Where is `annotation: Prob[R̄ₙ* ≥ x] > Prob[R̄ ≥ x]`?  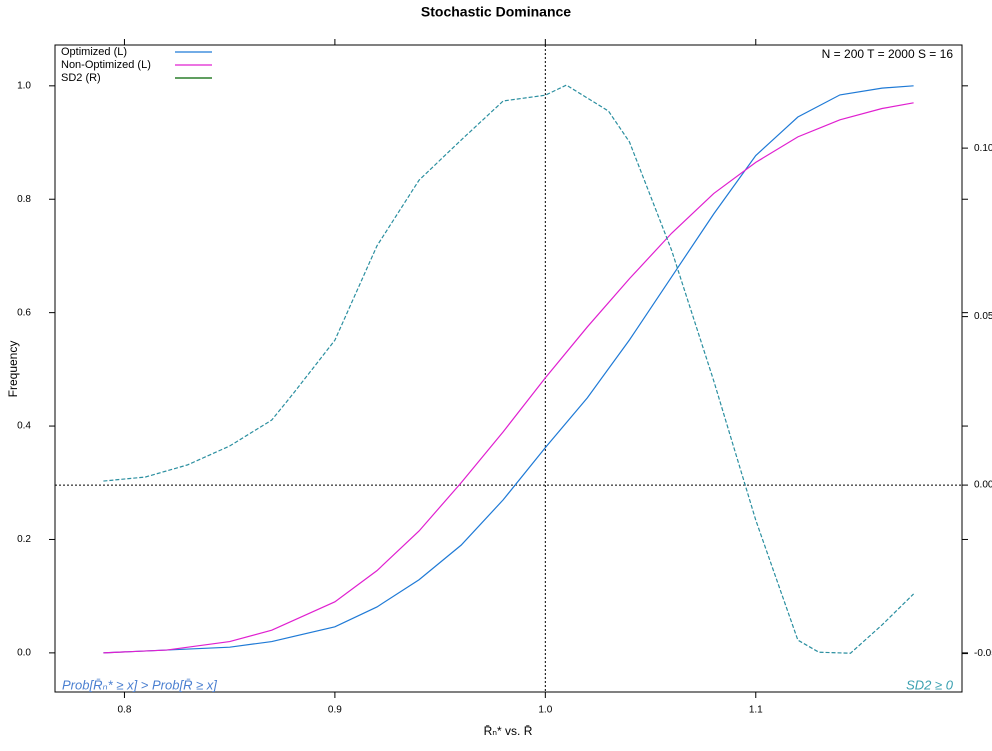
annotation: Prob[R̄ₙ* ≥ x] > Prob[R̄ ≥ x] is located at coordinates (139, 684).